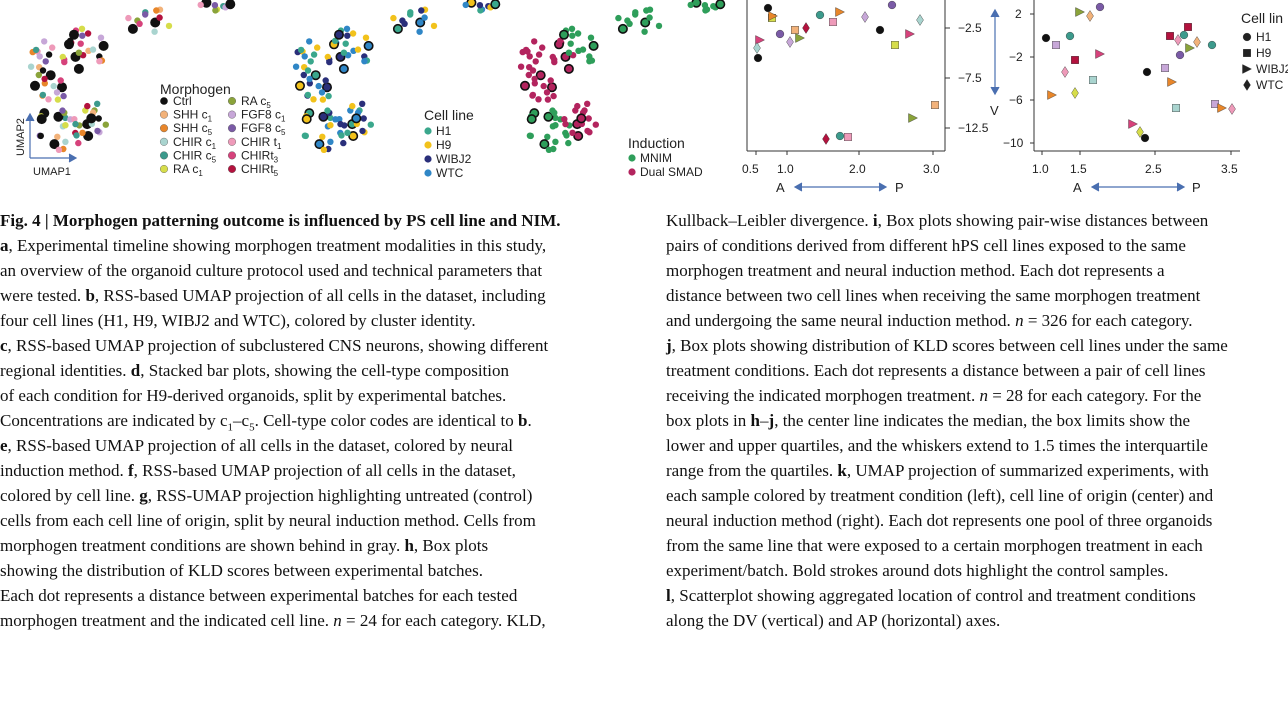 The height and width of the screenshot is (725, 1288). What do you see at coordinates (529, 420) in the screenshot?
I see `caption-text: .` at bounding box center [529, 420].